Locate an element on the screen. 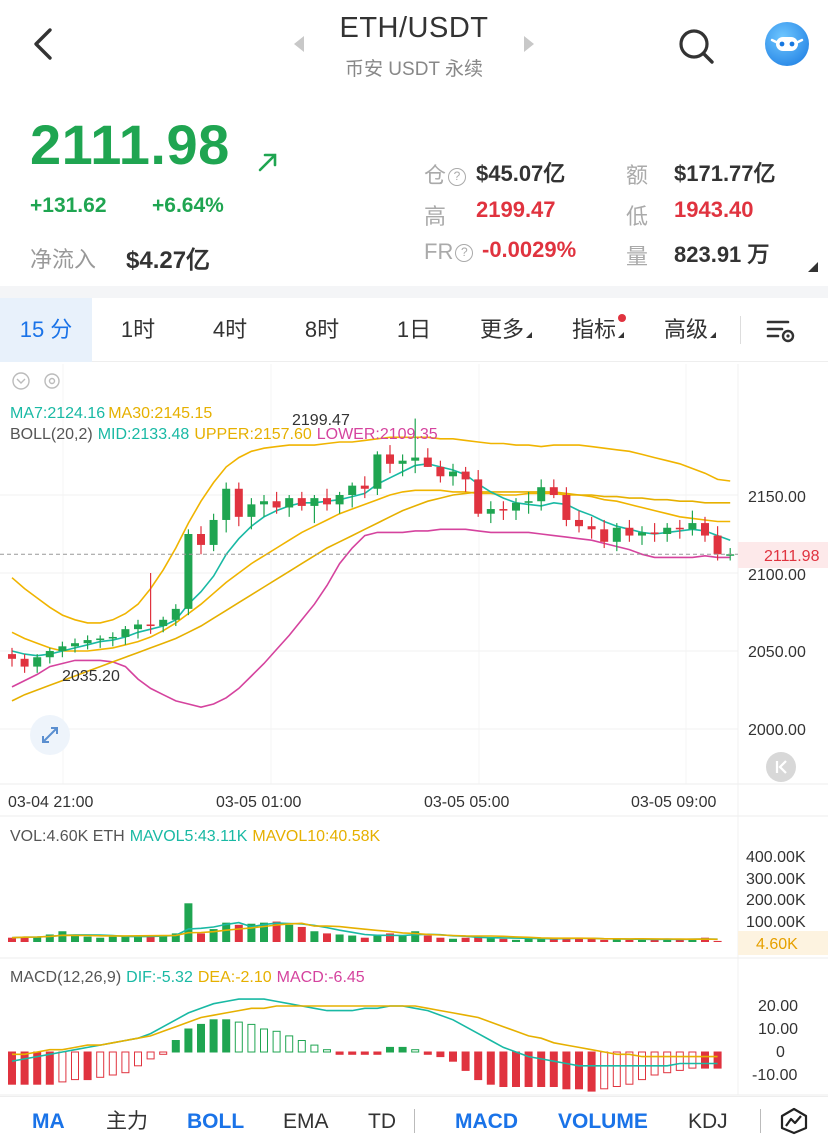 This screenshot has width=828, height=1146. indicator-main-force: 主力 is located at coordinates (127, 1121).